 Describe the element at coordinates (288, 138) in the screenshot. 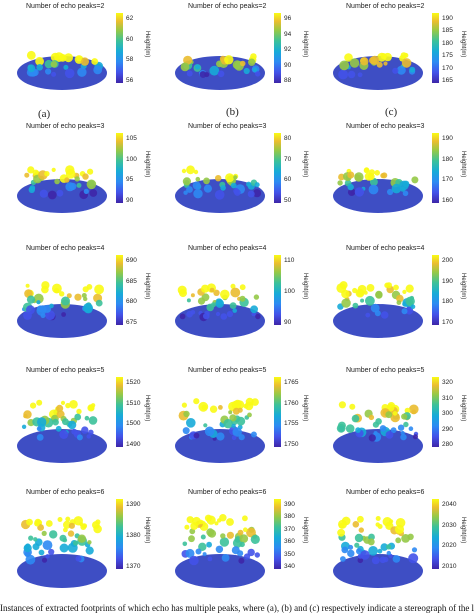

I see `colorbar-tick-label: 80` at that location.